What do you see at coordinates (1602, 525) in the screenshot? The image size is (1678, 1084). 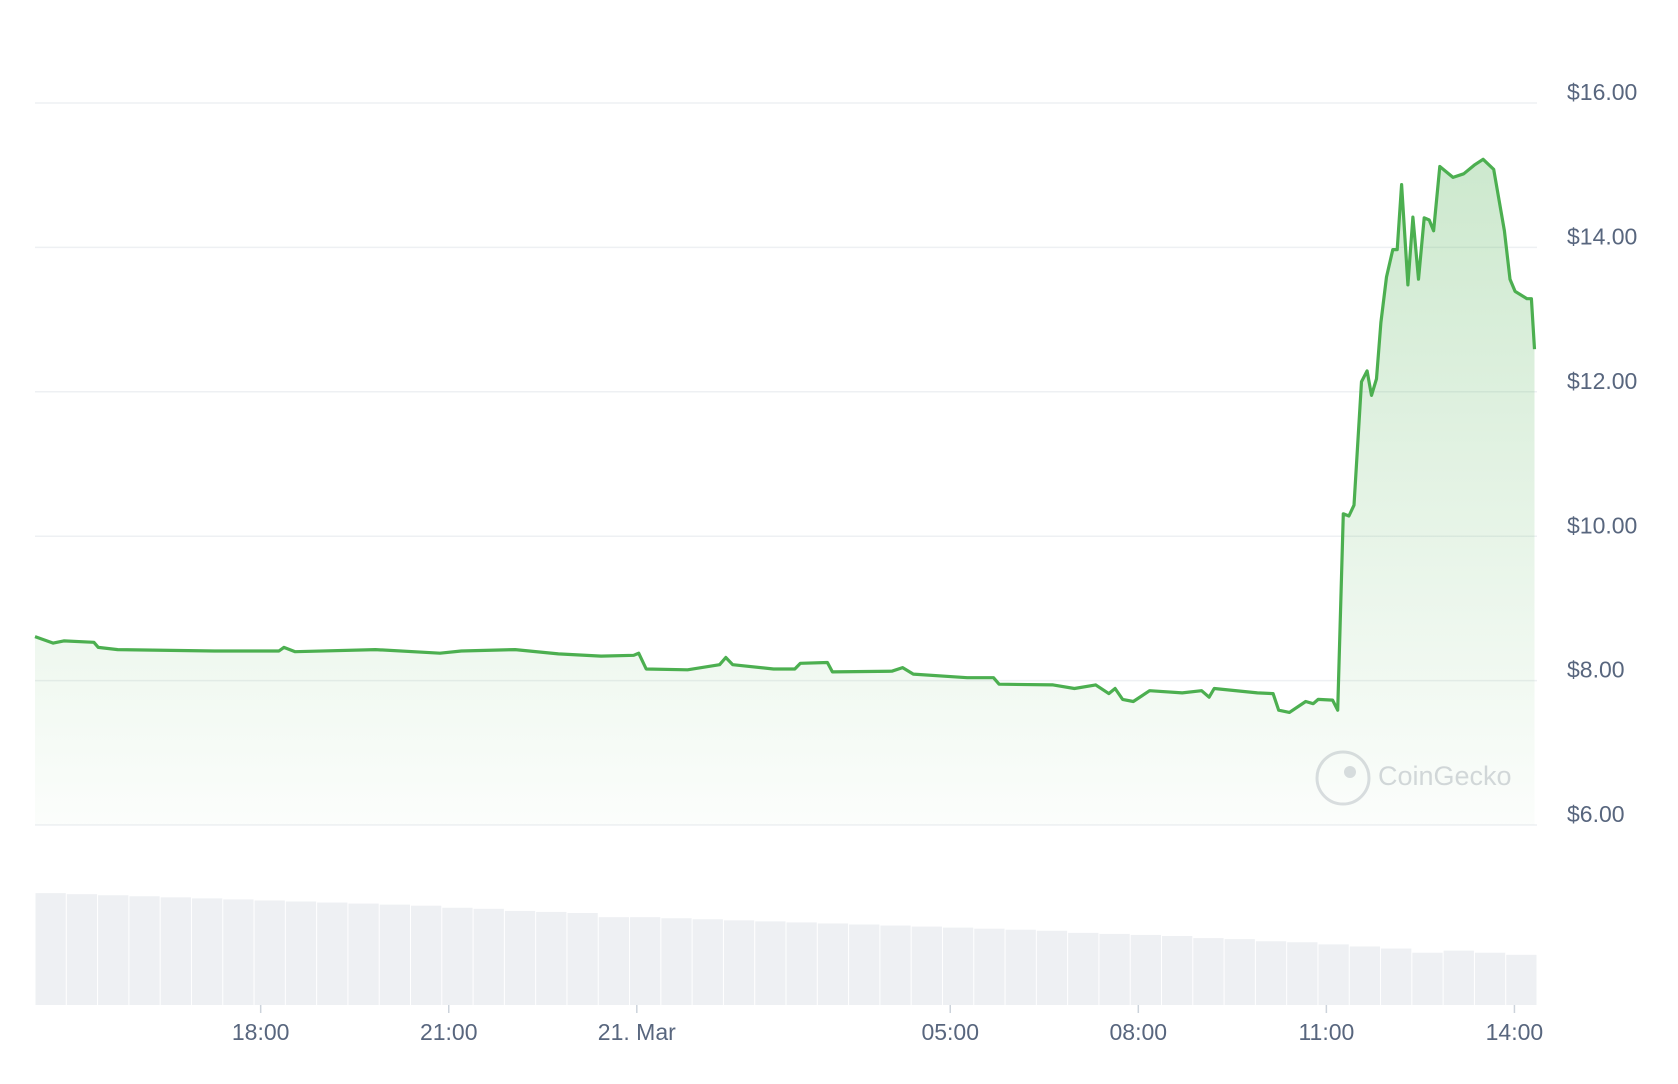 I see `y-tick-label: $10.00` at bounding box center [1602, 525].